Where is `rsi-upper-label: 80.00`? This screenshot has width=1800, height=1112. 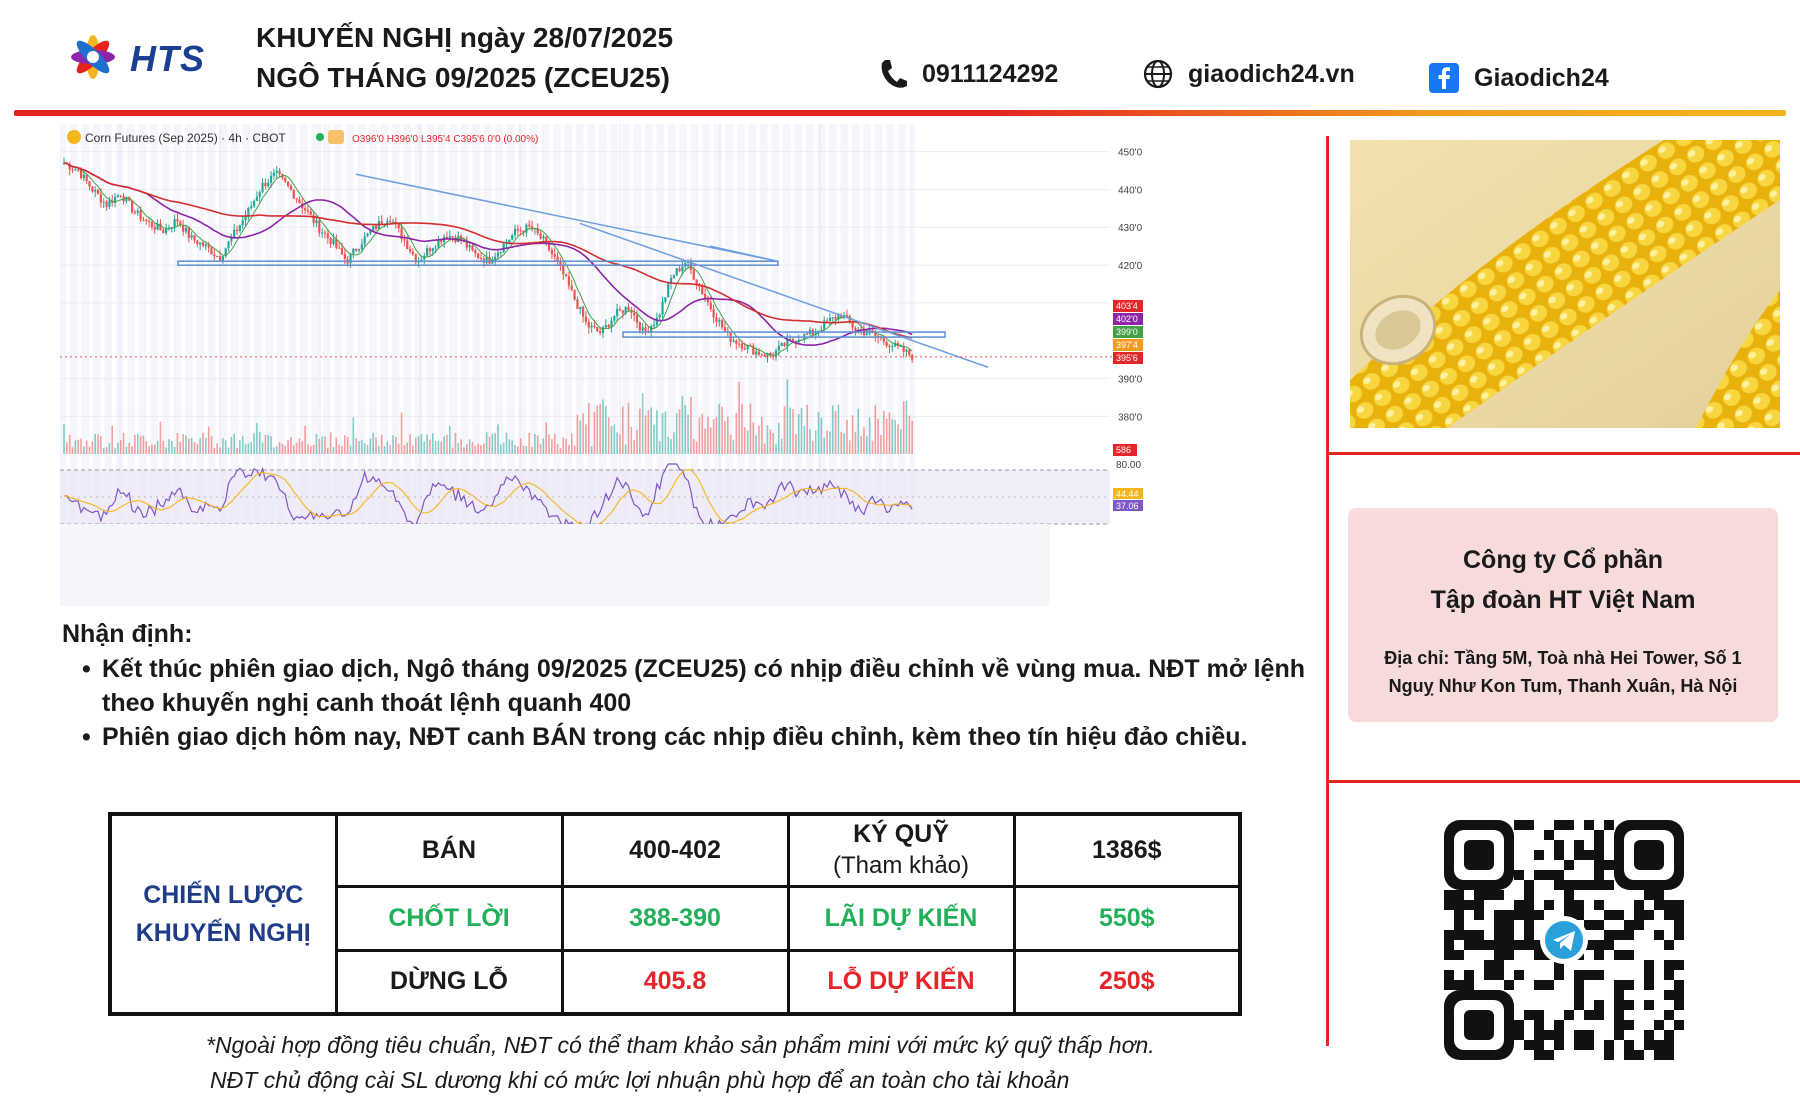 rsi-upper-label: 80.00 is located at coordinates (1128, 465).